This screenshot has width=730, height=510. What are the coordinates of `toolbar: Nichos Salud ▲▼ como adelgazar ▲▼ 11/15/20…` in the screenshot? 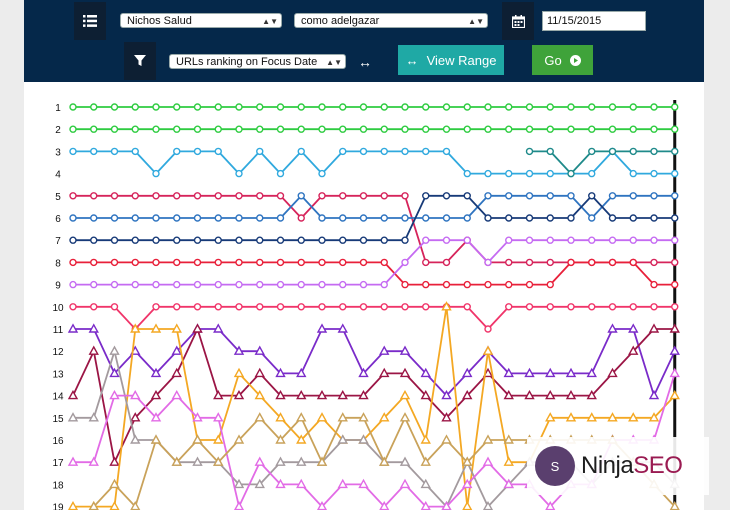 It's located at (364, 41).